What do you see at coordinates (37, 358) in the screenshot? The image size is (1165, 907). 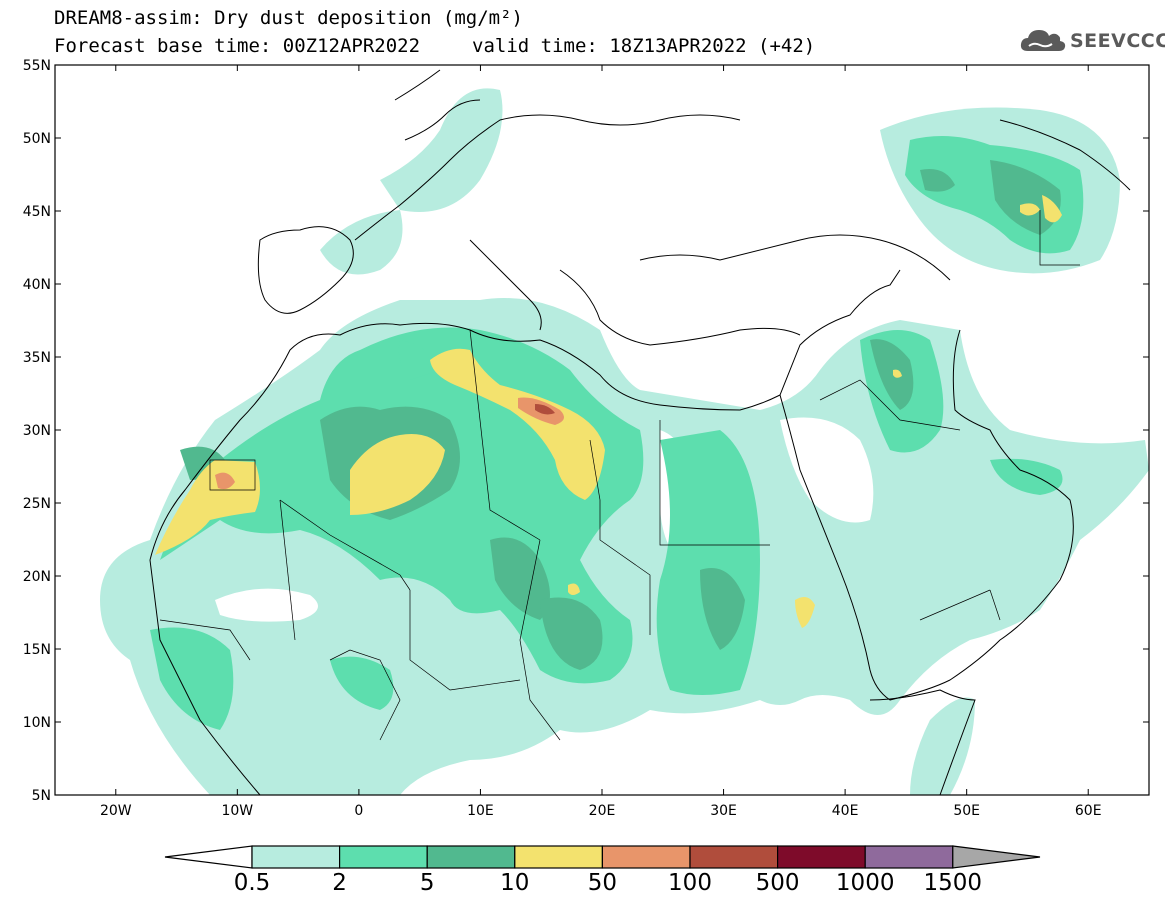 I see `lat-tick-label: 35N` at bounding box center [37, 358].